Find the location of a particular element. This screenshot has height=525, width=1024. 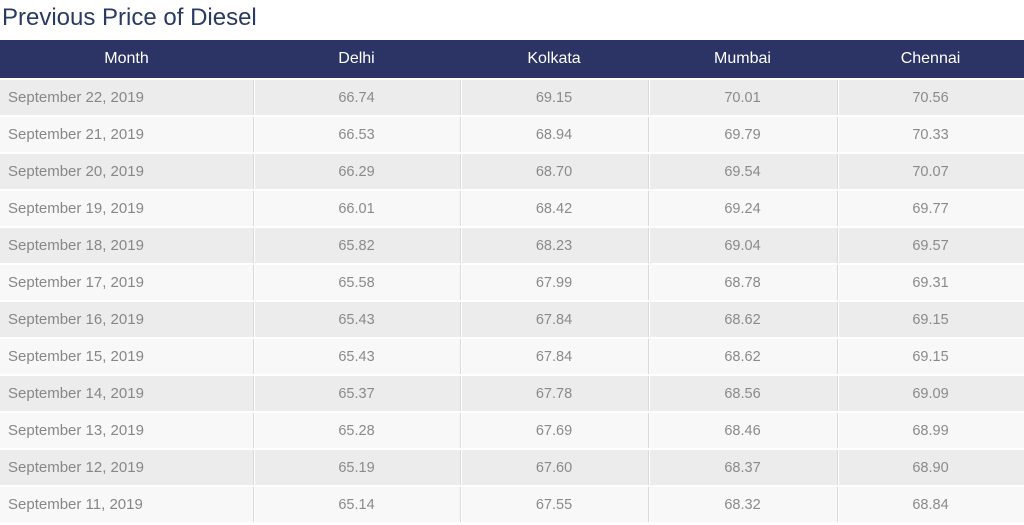

cell-price-mumbai: 68.37 is located at coordinates (742, 467).